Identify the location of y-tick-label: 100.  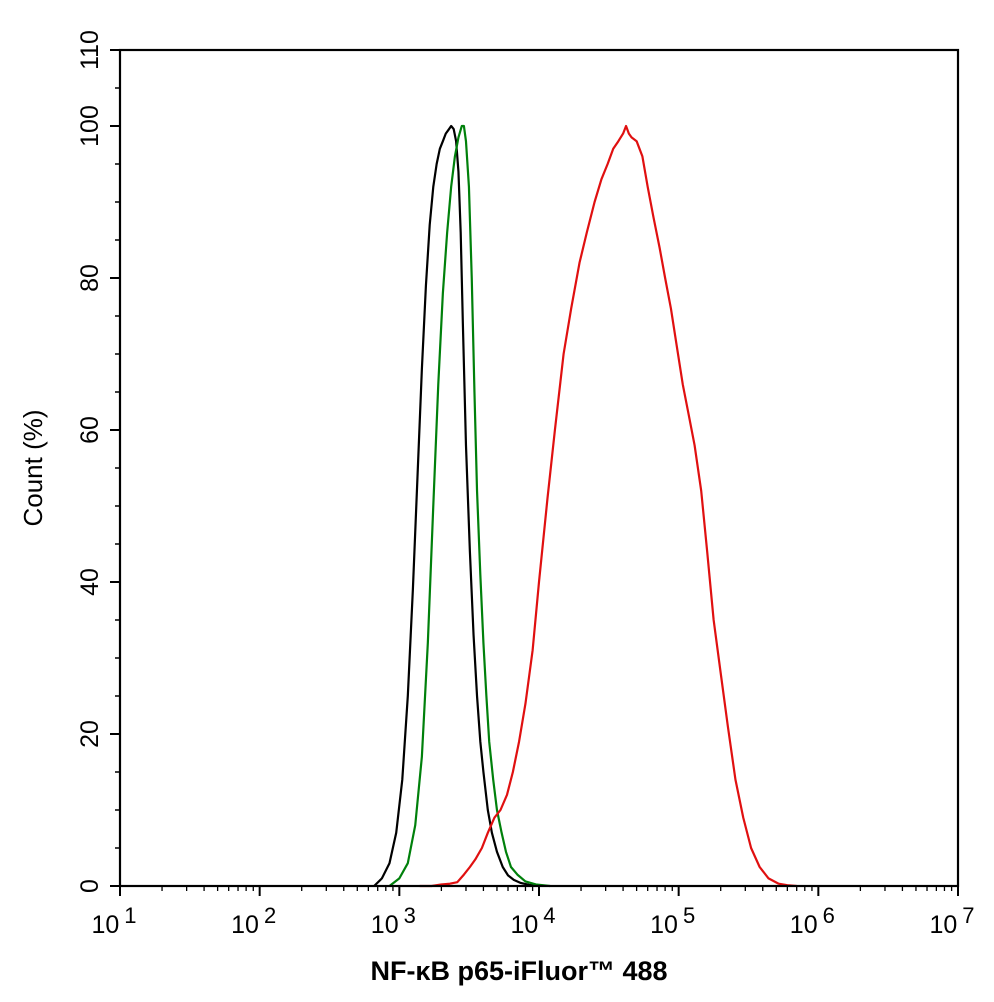
(90, 126).